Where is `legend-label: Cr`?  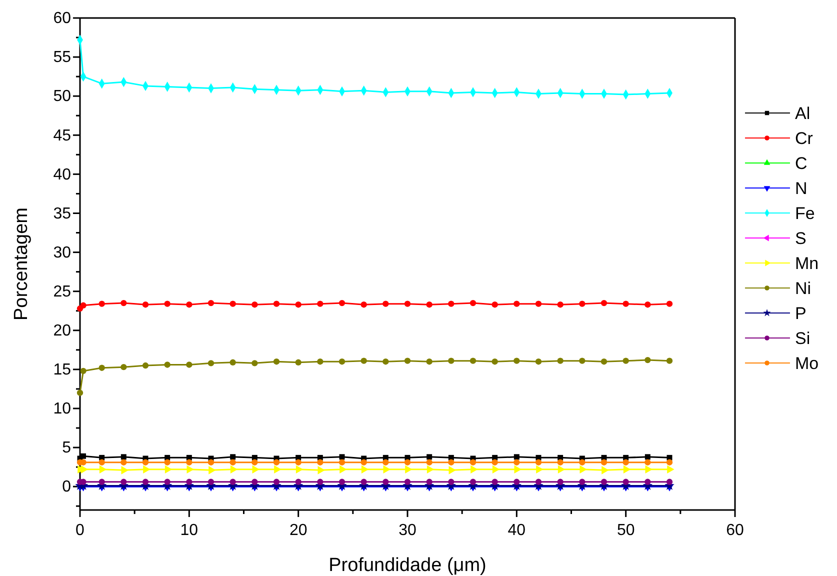 legend-label: Cr is located at coordinates (804, 138).